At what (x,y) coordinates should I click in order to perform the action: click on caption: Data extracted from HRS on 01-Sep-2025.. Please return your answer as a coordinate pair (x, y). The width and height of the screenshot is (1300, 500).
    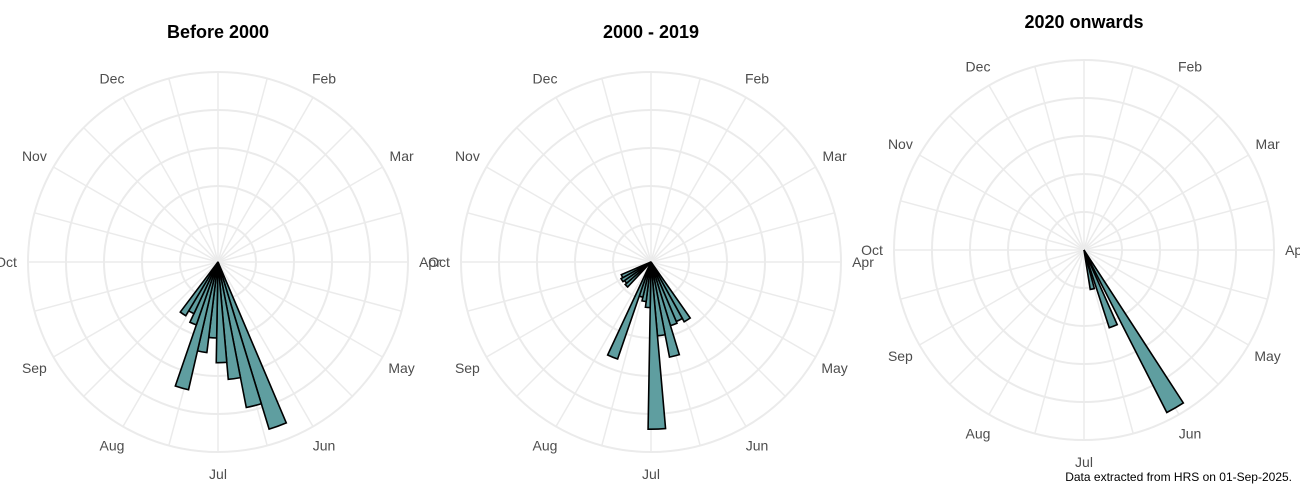
    Looking at the image, I should click on (1178, 477).